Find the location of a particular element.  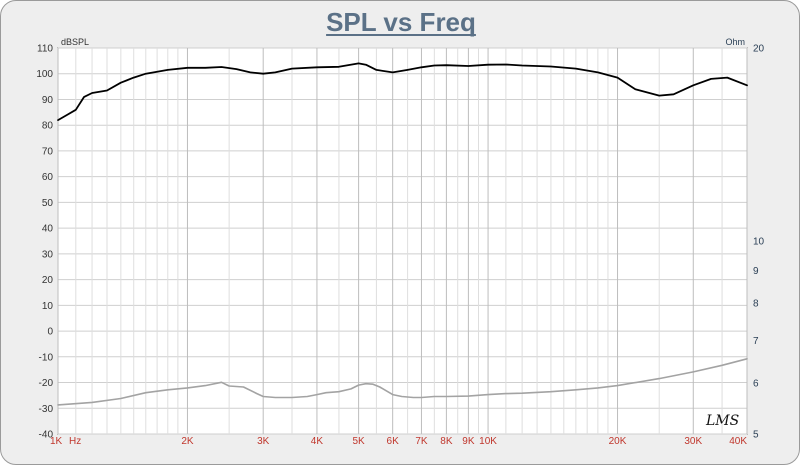

y2-axis: 20 10 9 8 7 6 5 is located at coordinates (759, 242).